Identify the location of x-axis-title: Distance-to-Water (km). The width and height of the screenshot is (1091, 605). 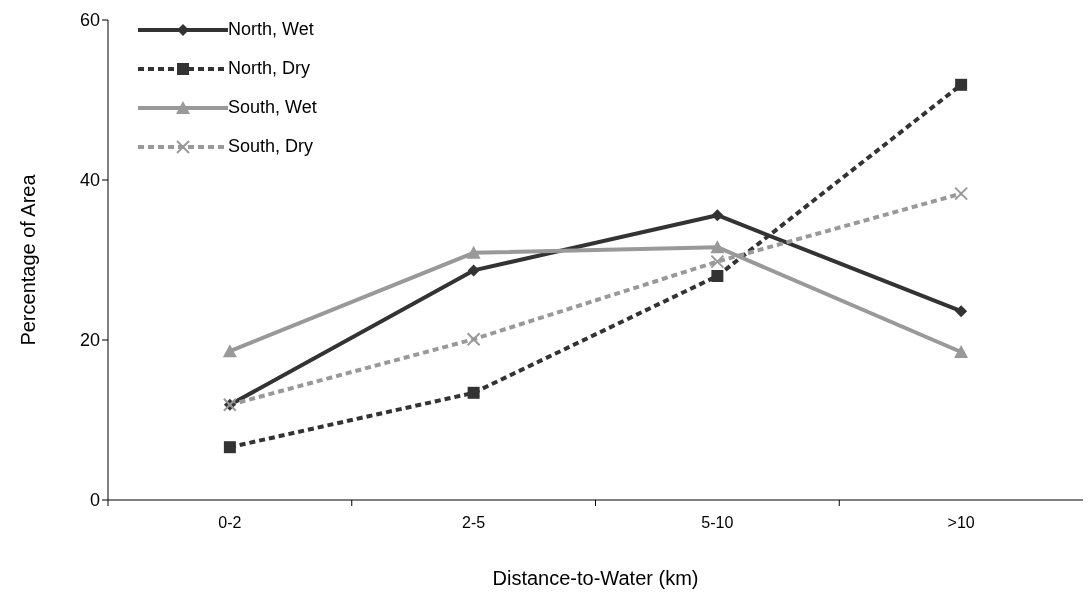
(595, 578).